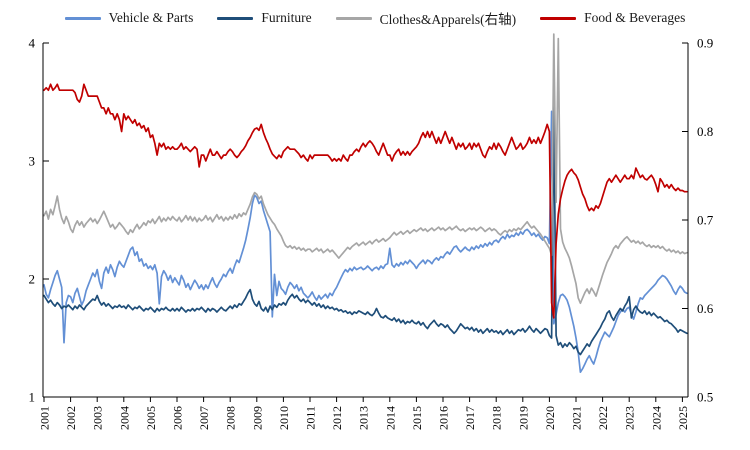 This screenshot has width=750, height=450. I want to click on y-axis-right-label: 0.5, so click(705, 397).